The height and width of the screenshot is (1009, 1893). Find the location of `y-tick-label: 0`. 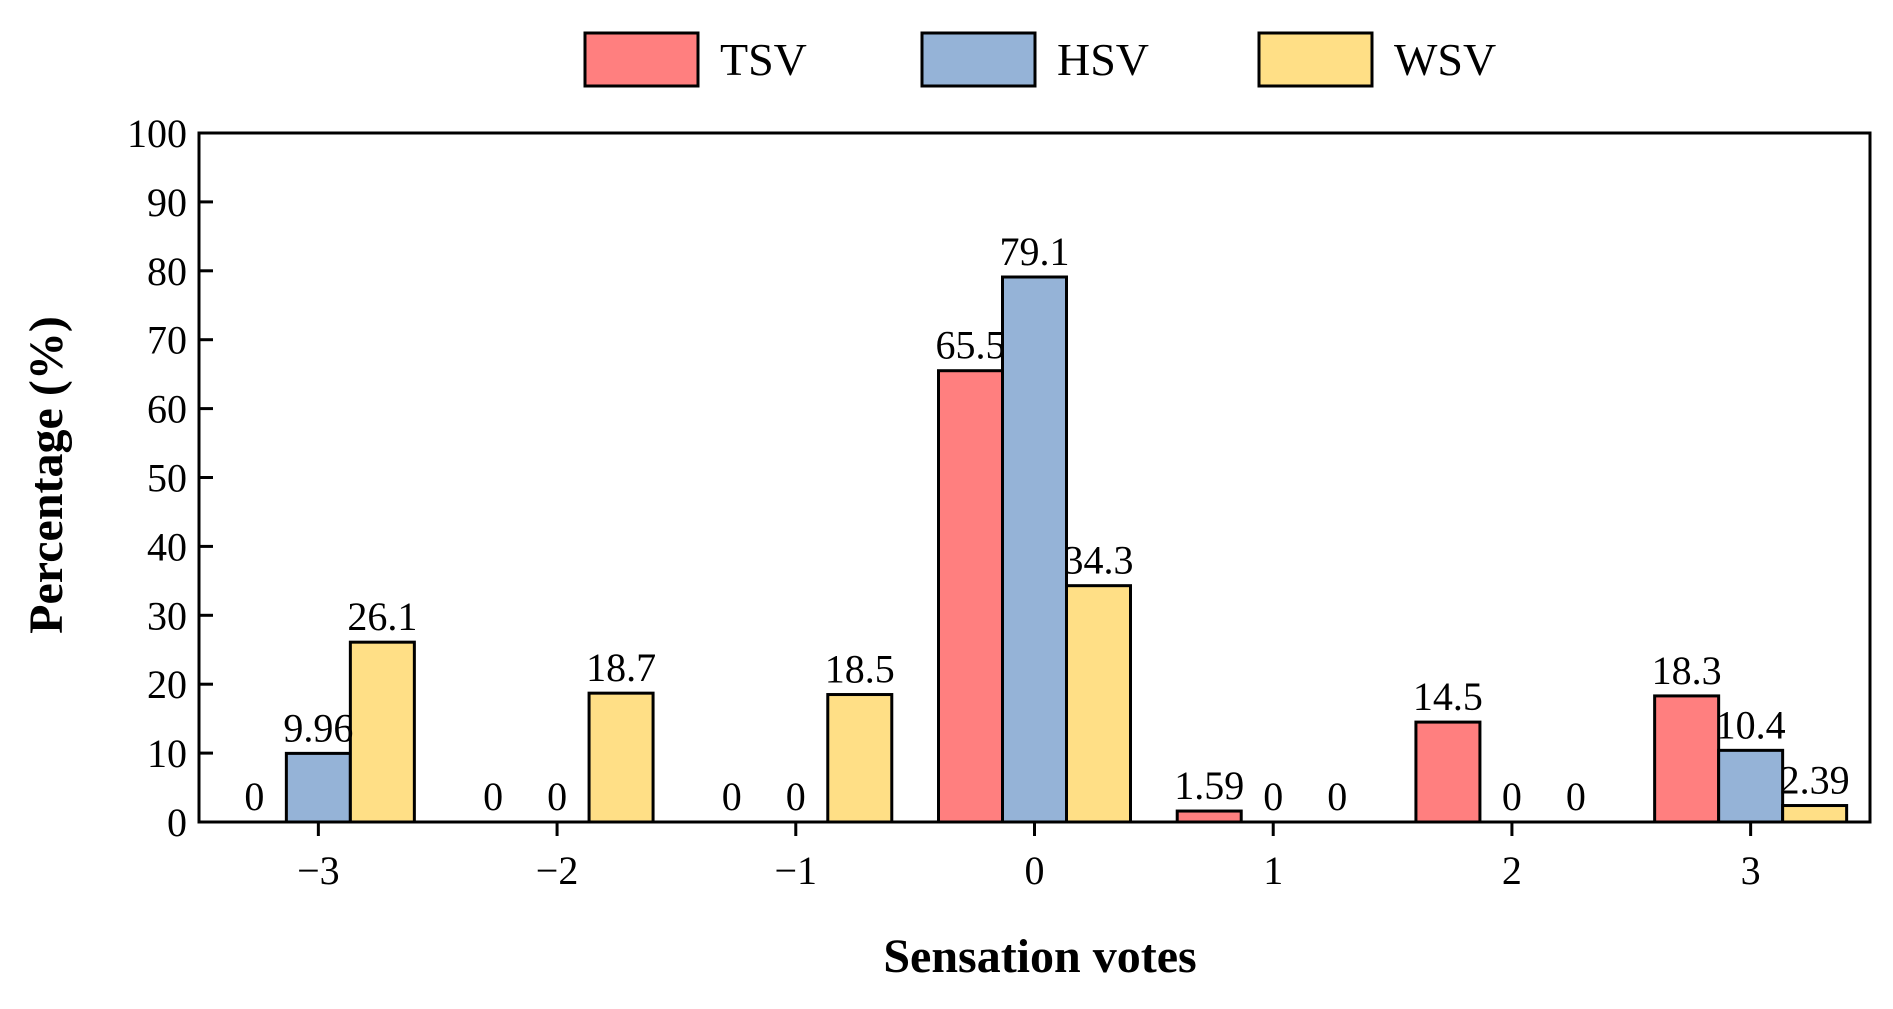

y-tick-label: 0 is located at coordinates (177, 822).